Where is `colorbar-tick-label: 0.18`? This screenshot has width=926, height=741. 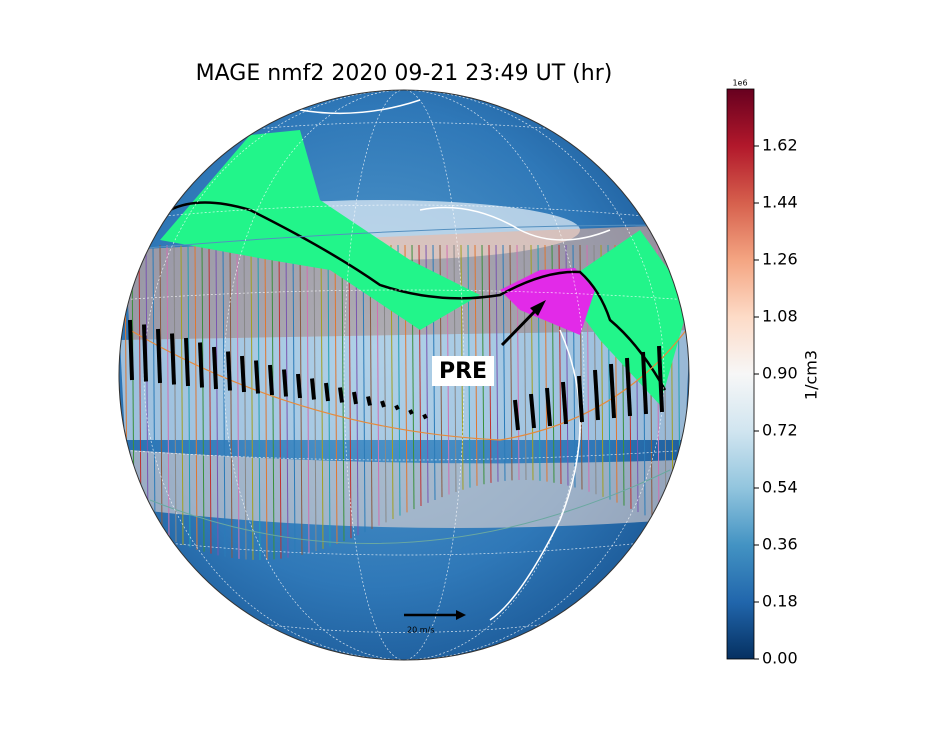 colorbar-tick-label: 0.18 is located at coordinates (780, 601).